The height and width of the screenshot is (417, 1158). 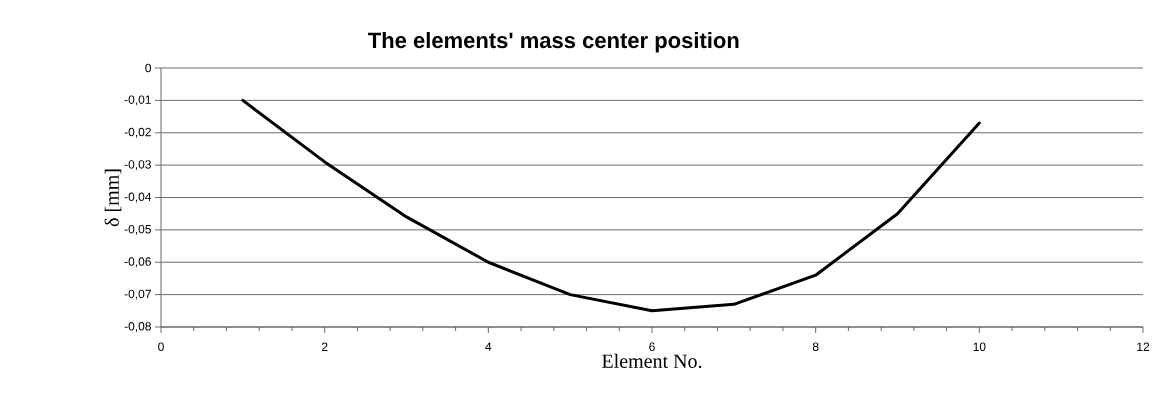 I want to click on x-axis-title: Element No., so click(x=652, y=361).